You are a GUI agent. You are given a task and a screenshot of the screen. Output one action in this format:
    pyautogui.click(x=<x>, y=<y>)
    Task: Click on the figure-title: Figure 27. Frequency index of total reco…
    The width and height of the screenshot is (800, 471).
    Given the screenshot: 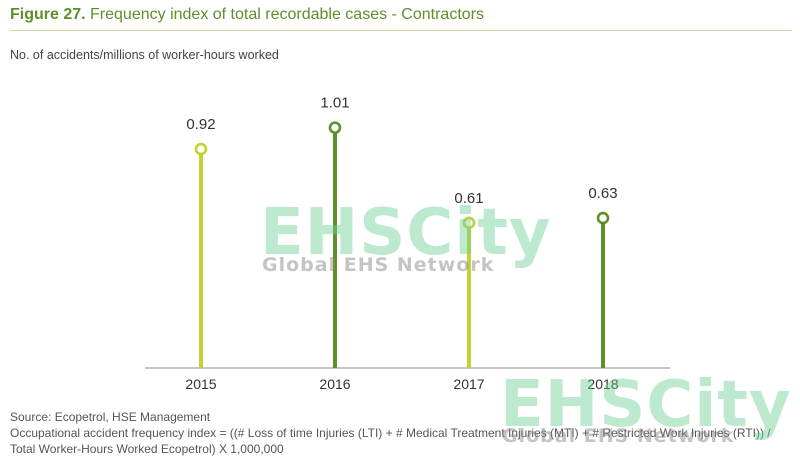 What is the action you would take?
    pyautogui.click(x=401, y=15)
    